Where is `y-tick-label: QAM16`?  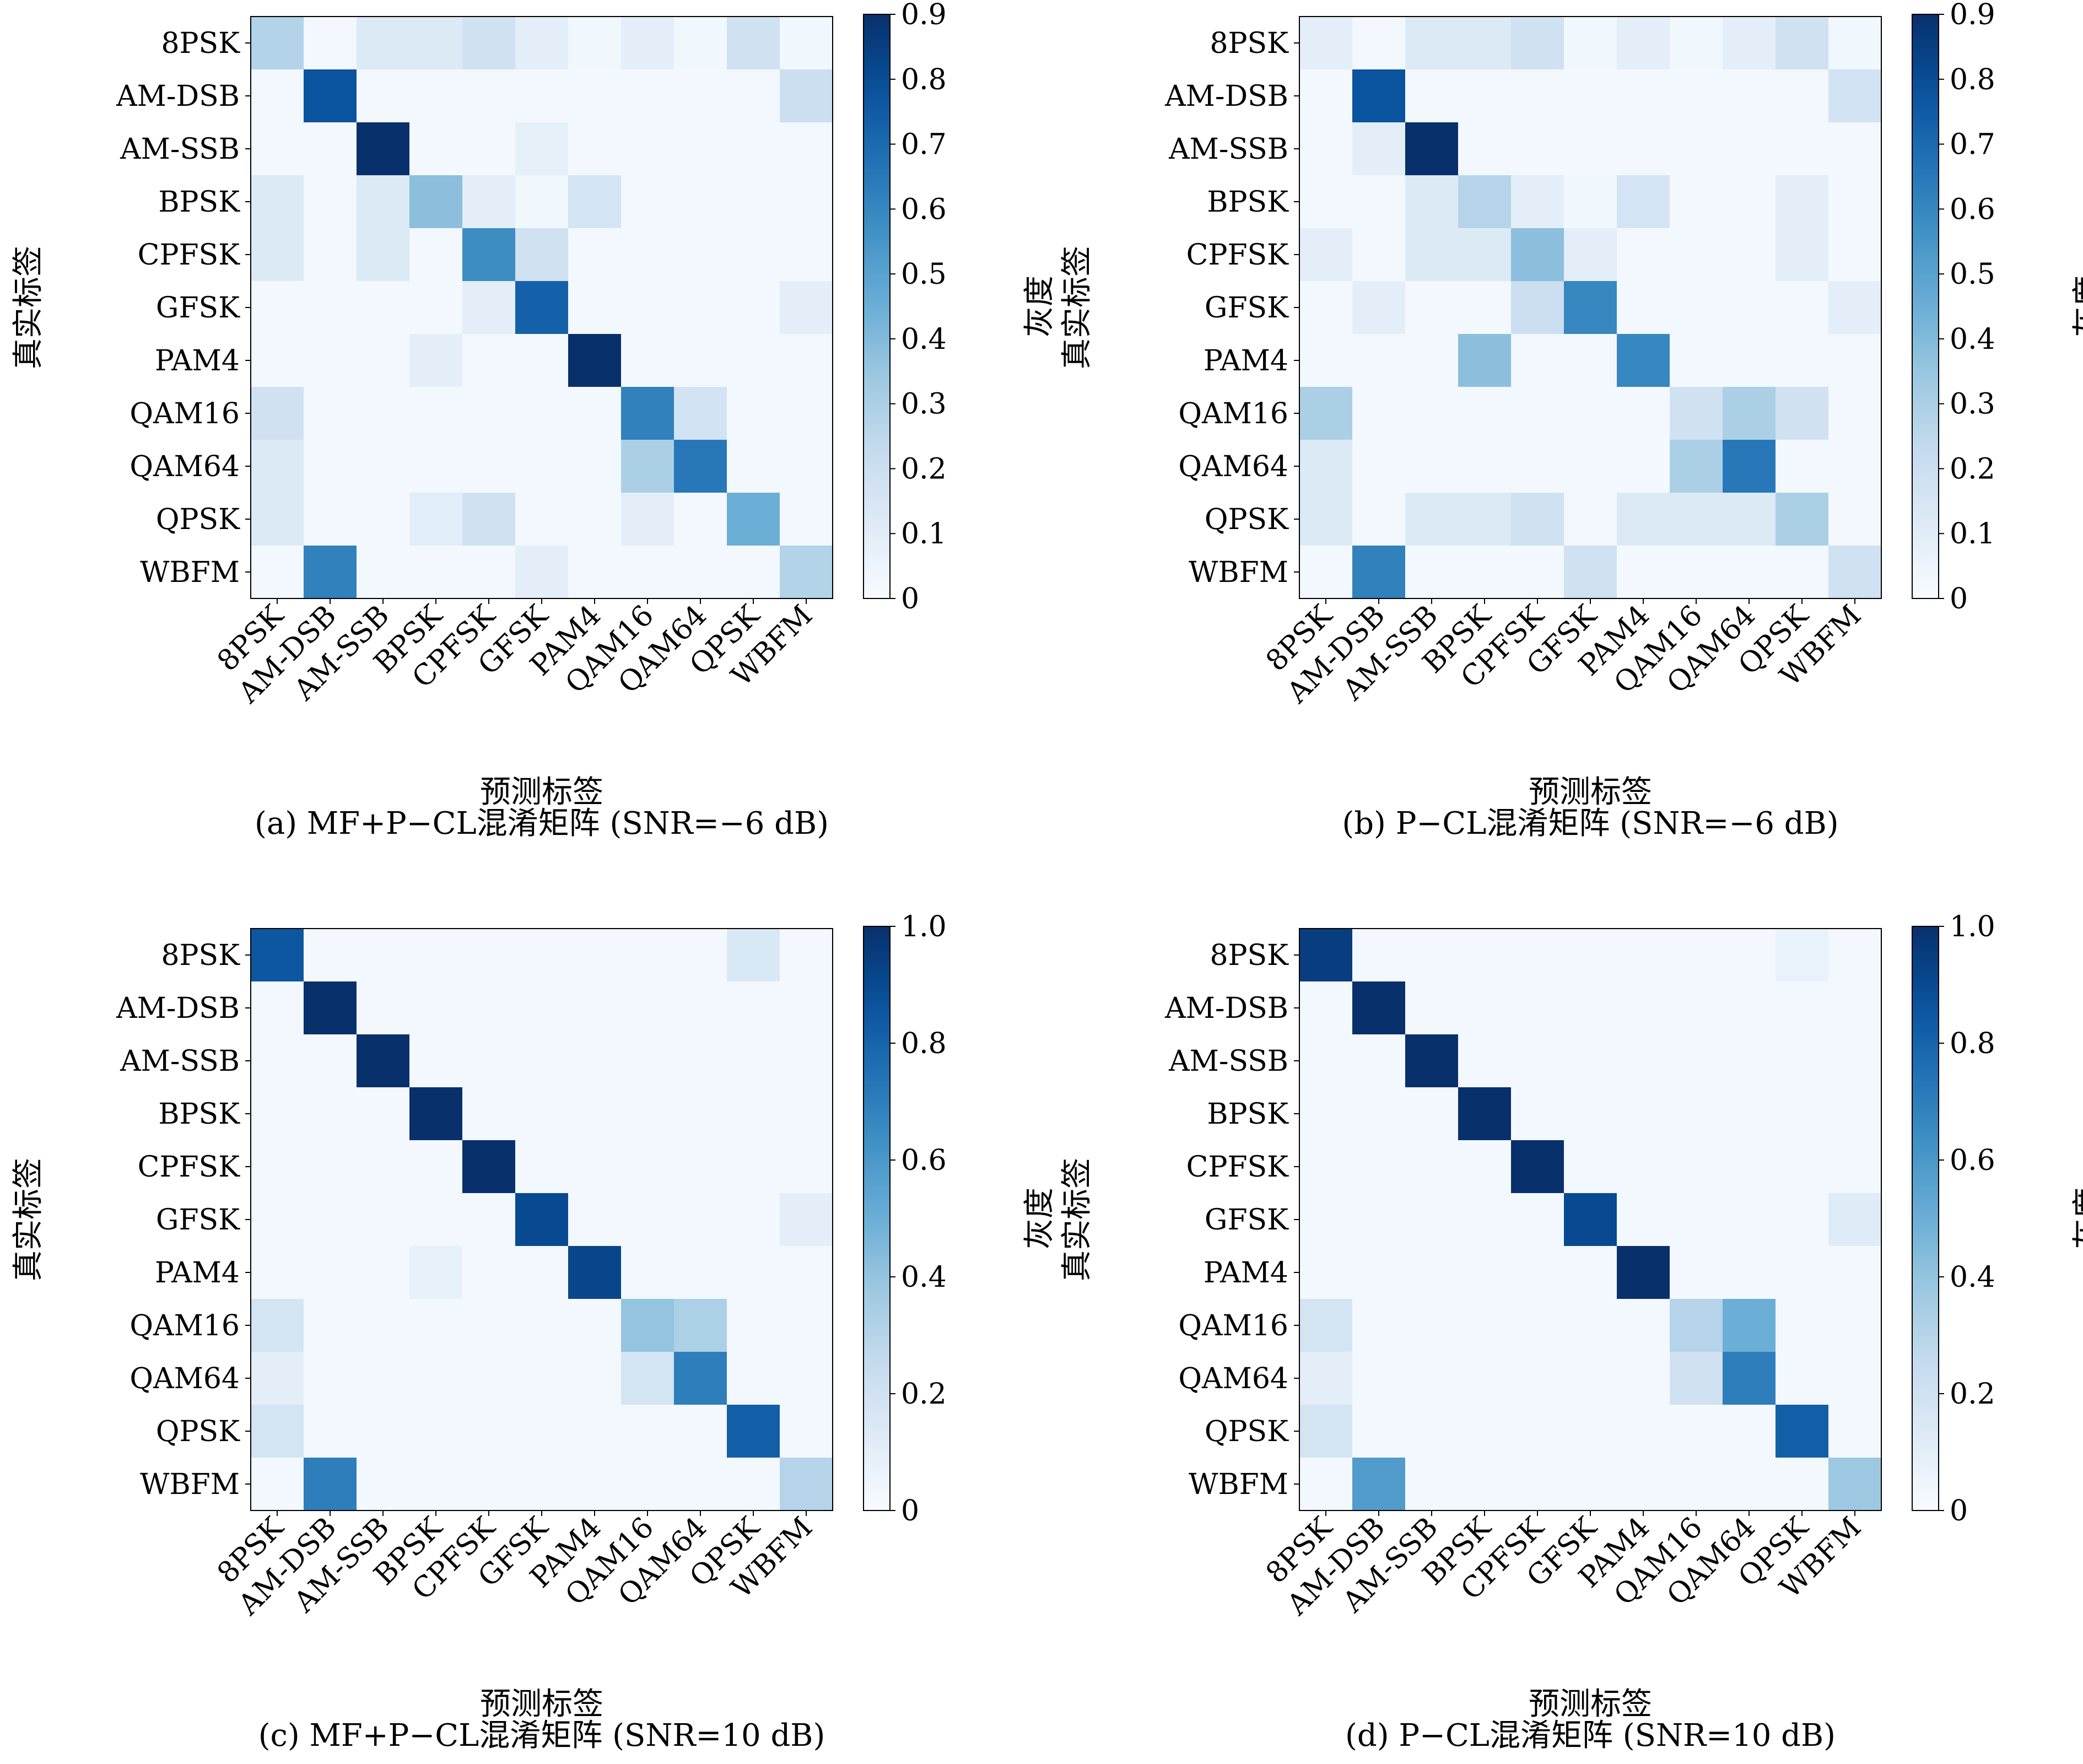 y-tick-label: QAM16 is located at coordinates (184, 413).